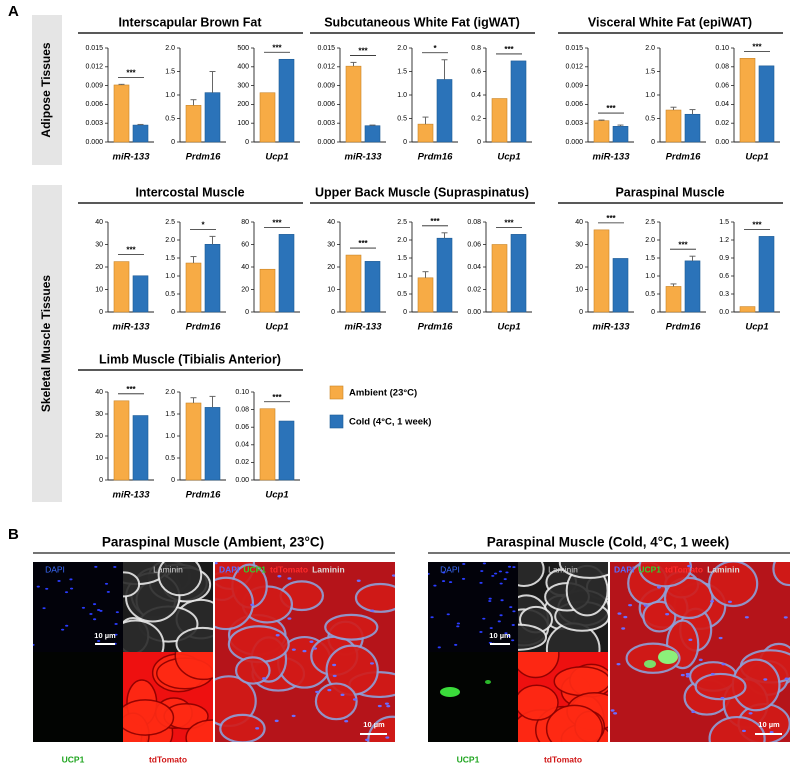  I want to click on merged-channel-label: Laminin, so click(328, 569).